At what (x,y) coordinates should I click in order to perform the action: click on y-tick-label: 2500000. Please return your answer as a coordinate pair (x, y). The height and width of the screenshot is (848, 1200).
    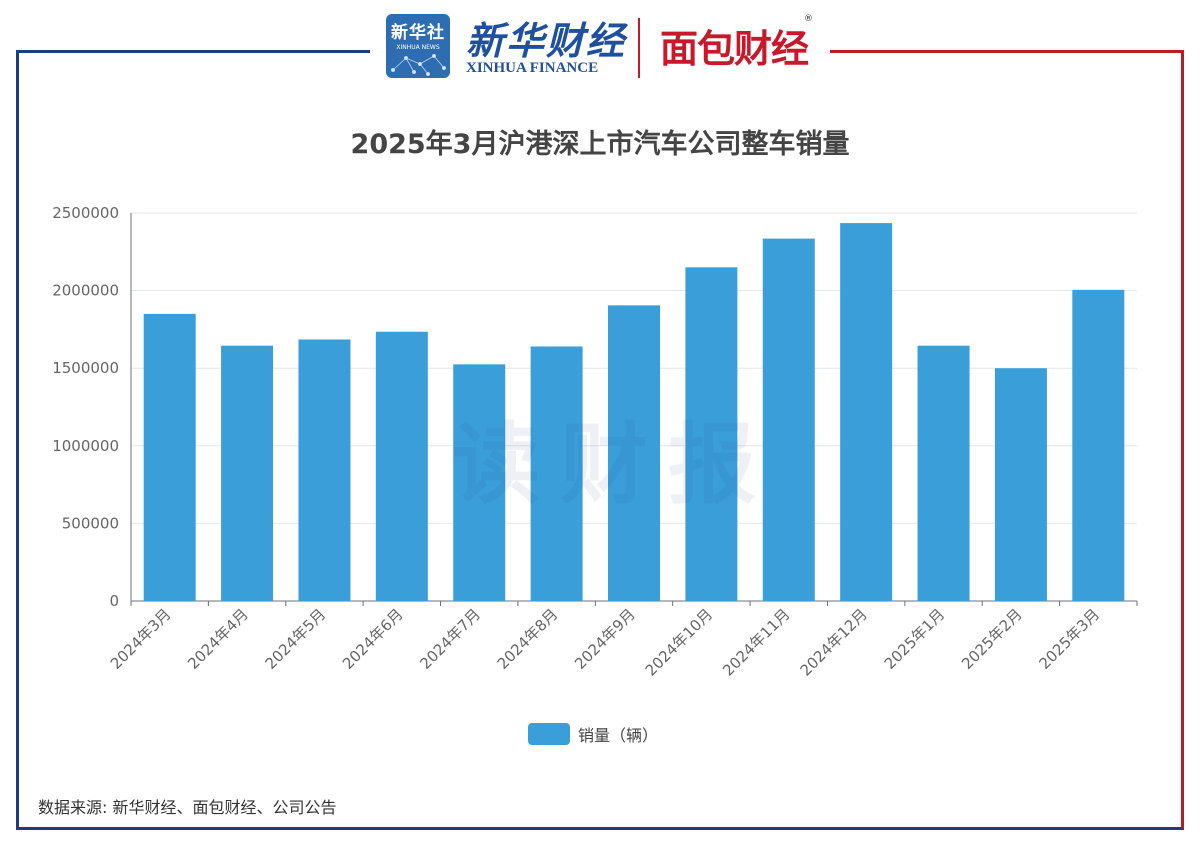
    Looking at the image, I should click on (85, 213).